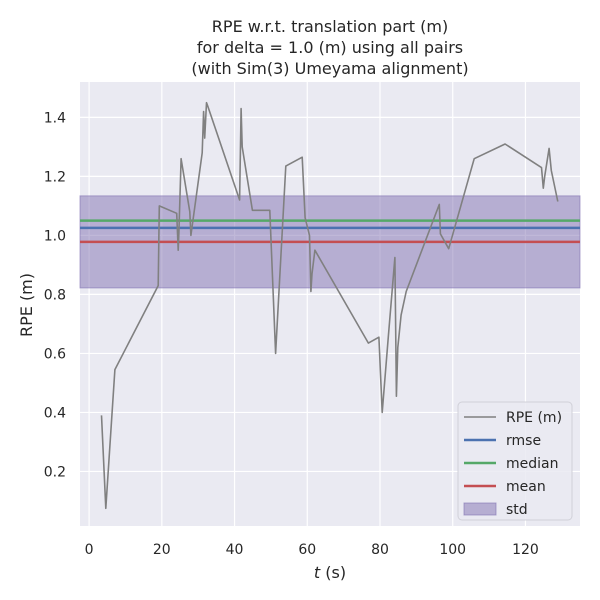 The height and width of the screenshot is (600, 600). Describe the element at coordinates (452, 550) in the screenshot. I see `x-tick-label: 100` at that location.